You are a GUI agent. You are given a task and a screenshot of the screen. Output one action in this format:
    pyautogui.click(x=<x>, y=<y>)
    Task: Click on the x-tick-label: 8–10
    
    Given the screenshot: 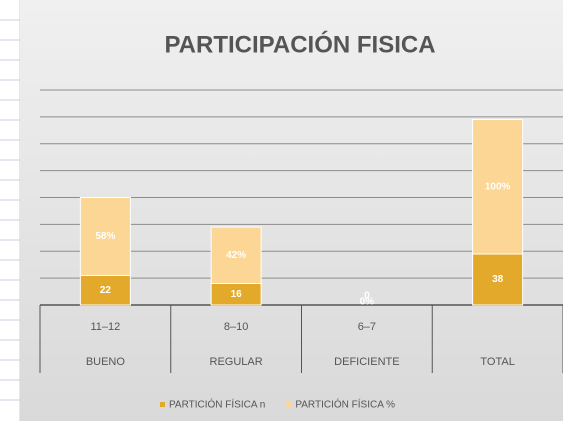 What is the action you would take?
    pyautogui.click(x=236, y=327)
    